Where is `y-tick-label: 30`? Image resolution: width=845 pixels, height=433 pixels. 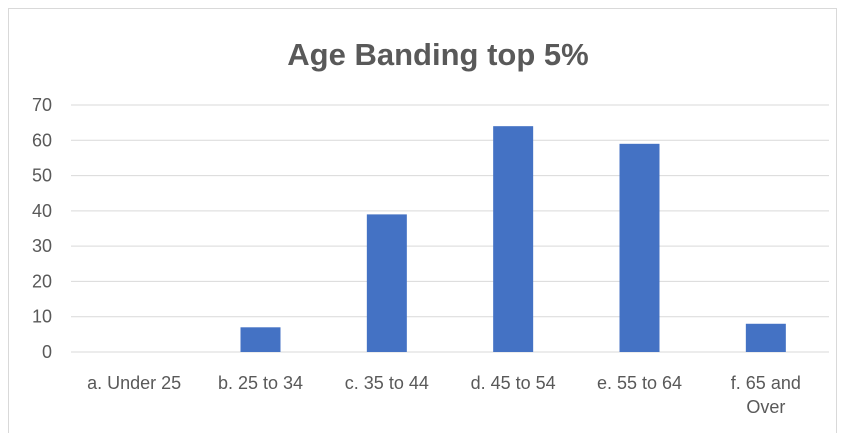 y-tick-label: 30 is located at coordinates (42, 246).